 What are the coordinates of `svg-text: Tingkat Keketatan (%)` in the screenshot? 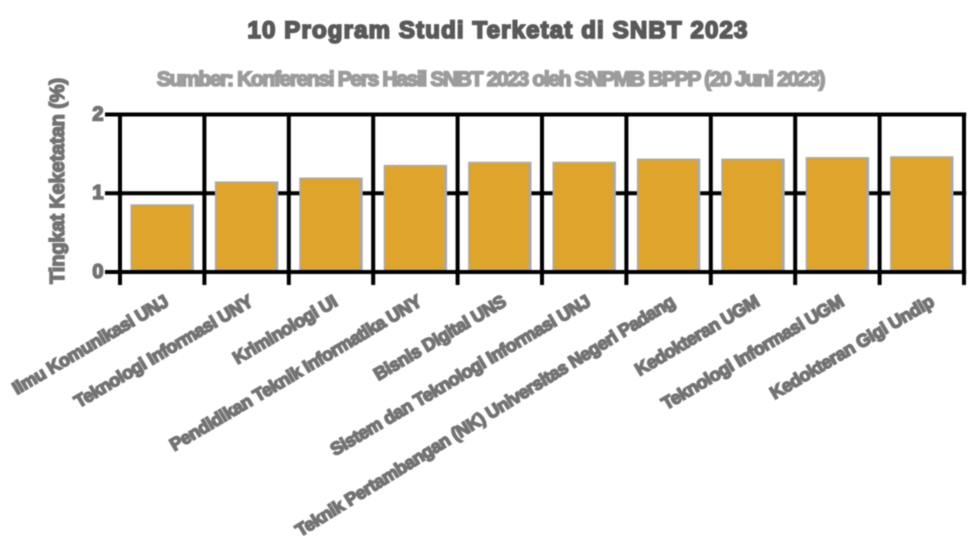 It's located at (58, 181).